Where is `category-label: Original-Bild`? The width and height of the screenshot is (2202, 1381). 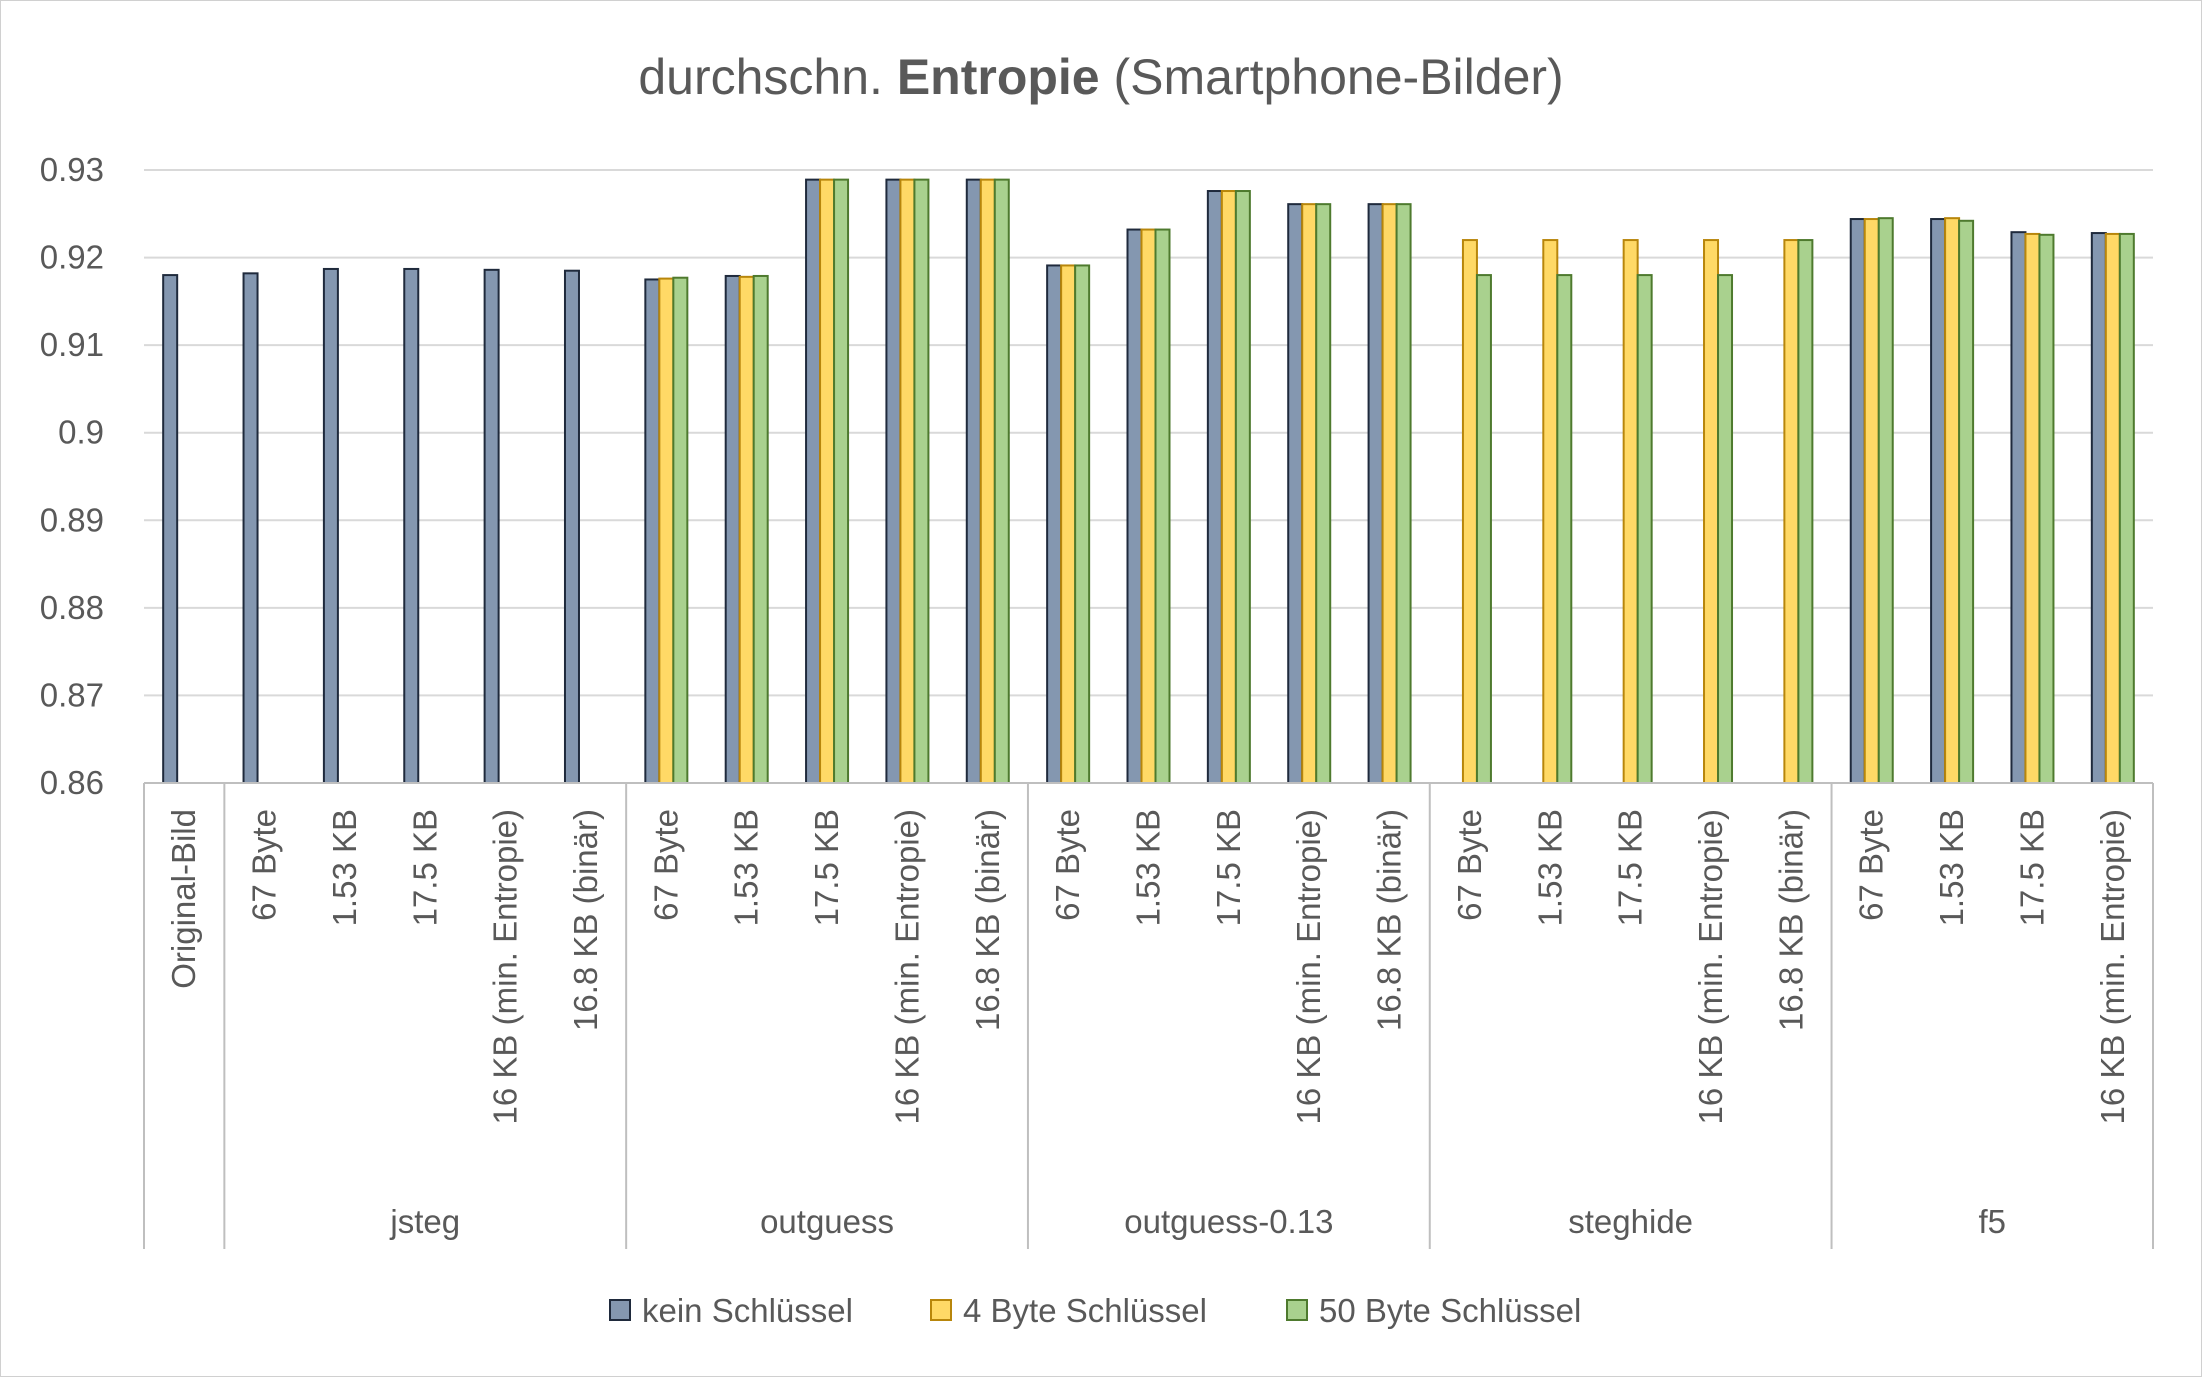
category-label: Original-Bild is located at coordinates (183, 899).